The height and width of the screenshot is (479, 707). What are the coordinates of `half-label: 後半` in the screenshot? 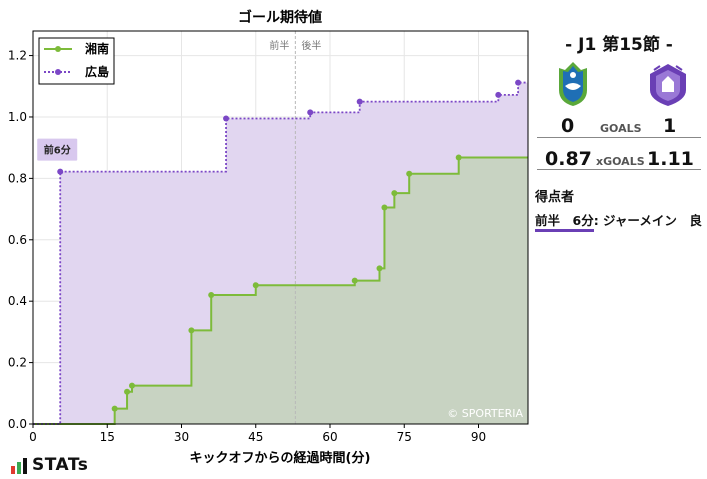 It's located at (311, 45).